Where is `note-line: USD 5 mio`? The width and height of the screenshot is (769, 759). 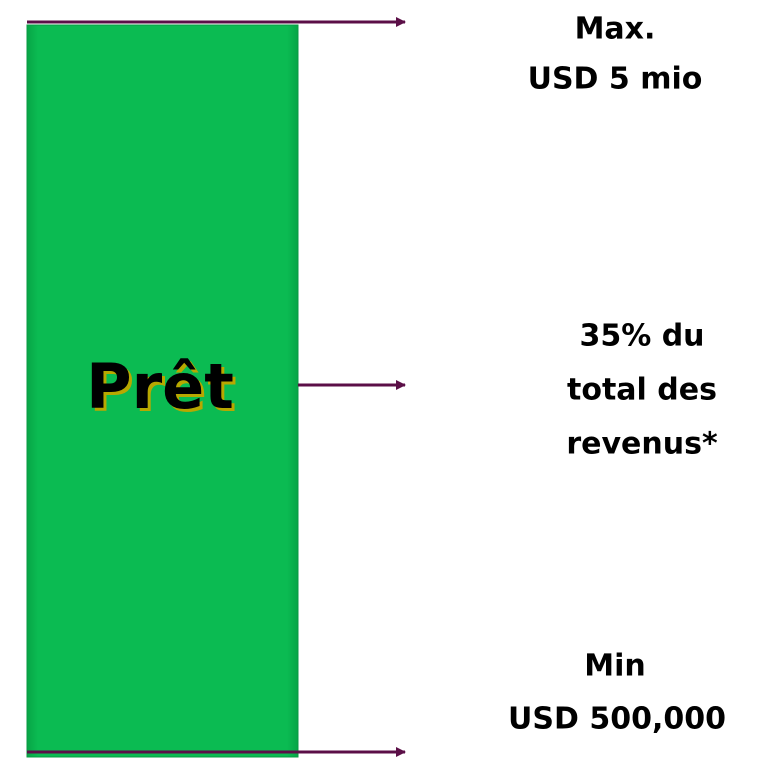
note-line: USD 5 mio is located at coordinates (615, 79).